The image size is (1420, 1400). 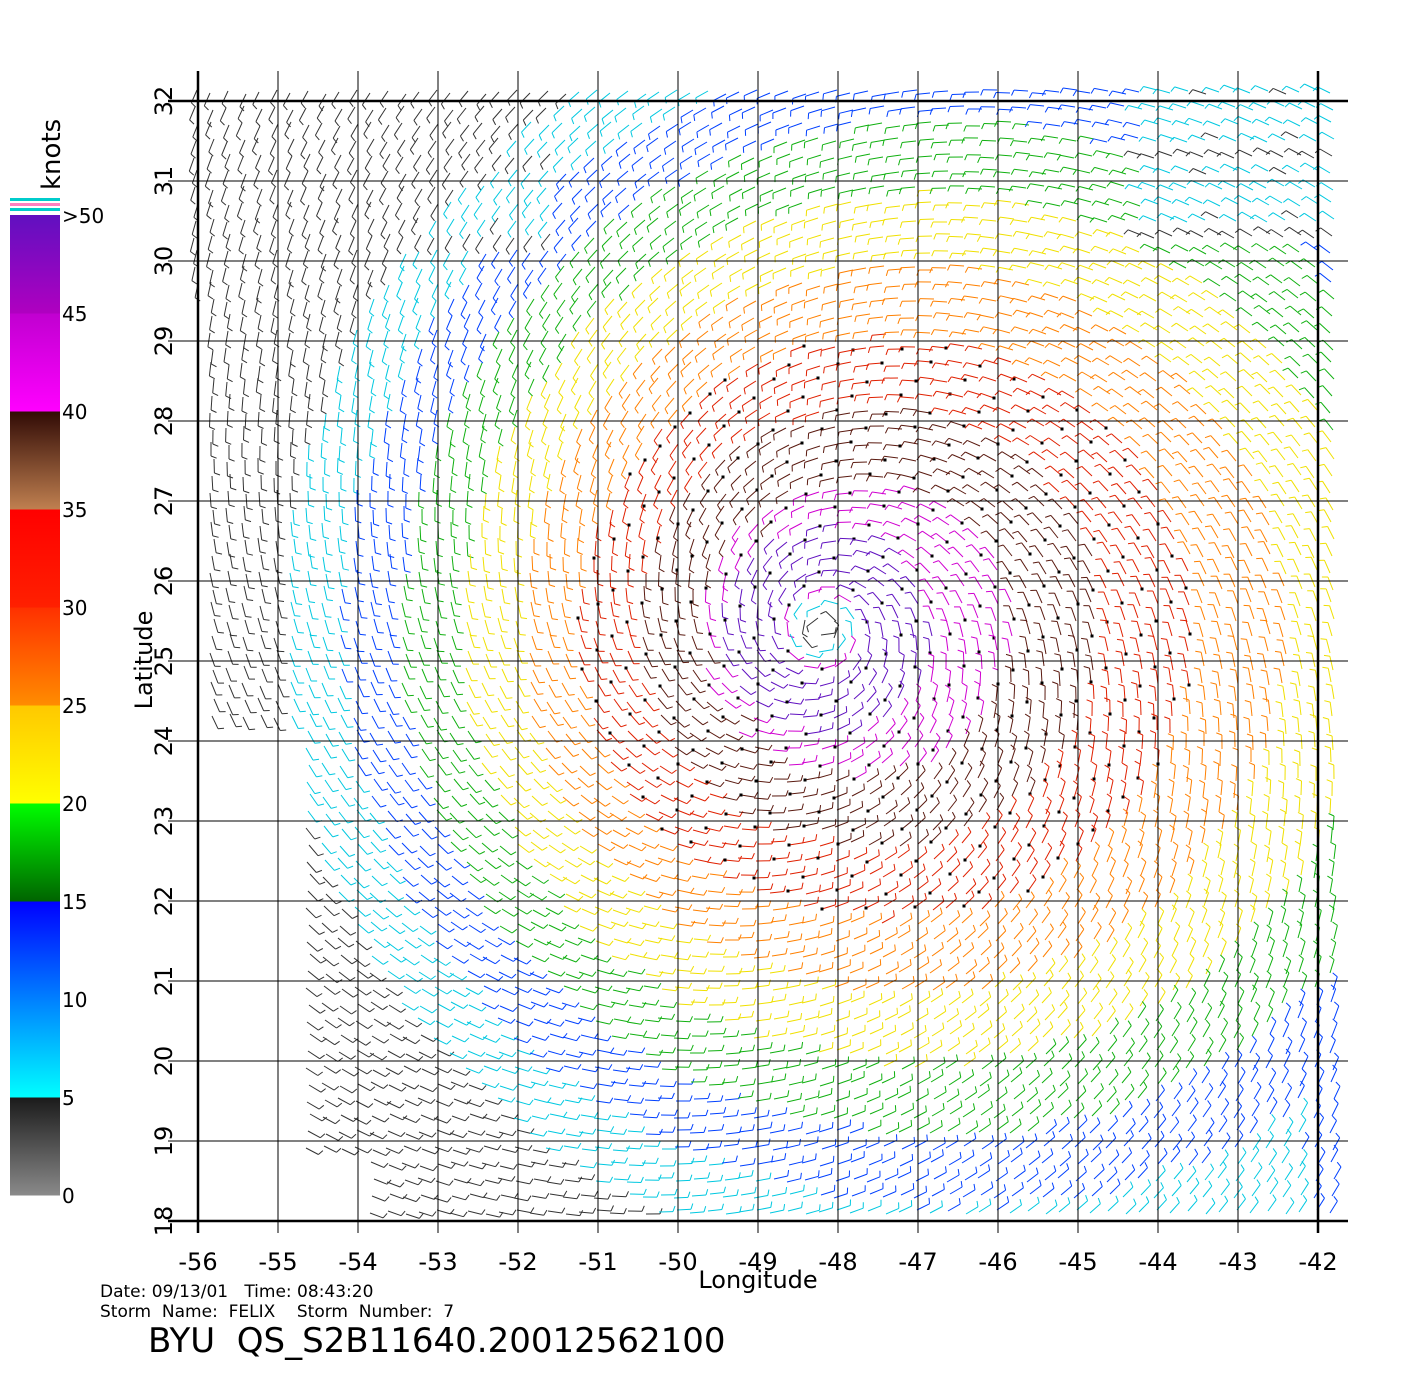 I want to click on colorbar-tick-label: 20, so click(x=74, y=804).